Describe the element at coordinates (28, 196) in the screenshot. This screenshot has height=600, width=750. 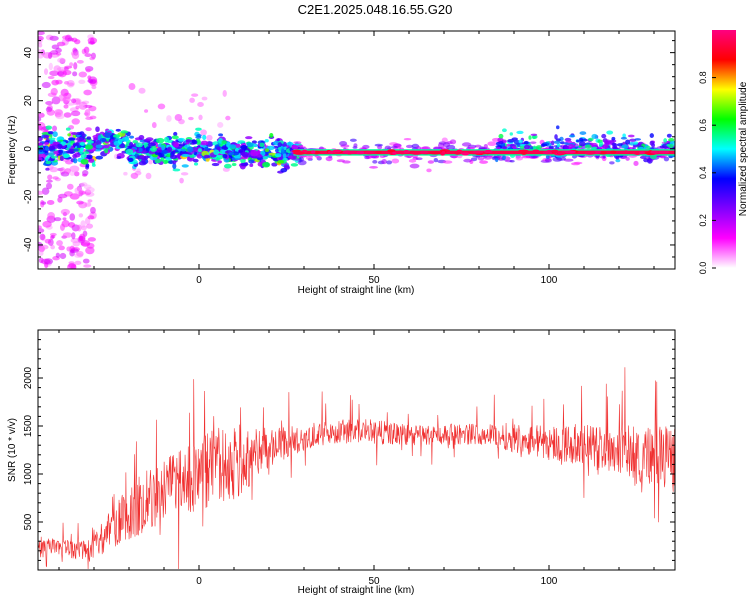
I see `y-tick-label: -20` at that location.